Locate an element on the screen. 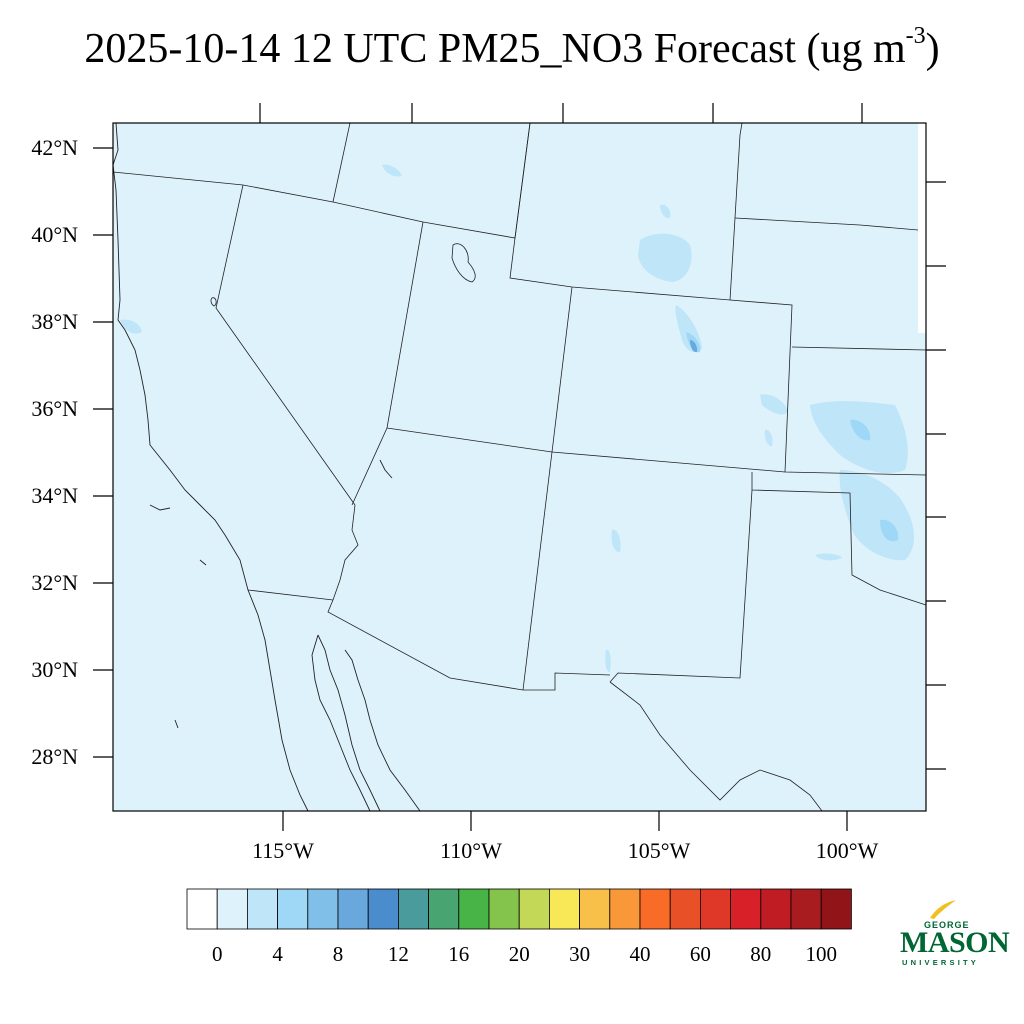 This screenshot has height=1024, width=1024. lat-label-28n: 28°N is located at coordinates (54, 756).